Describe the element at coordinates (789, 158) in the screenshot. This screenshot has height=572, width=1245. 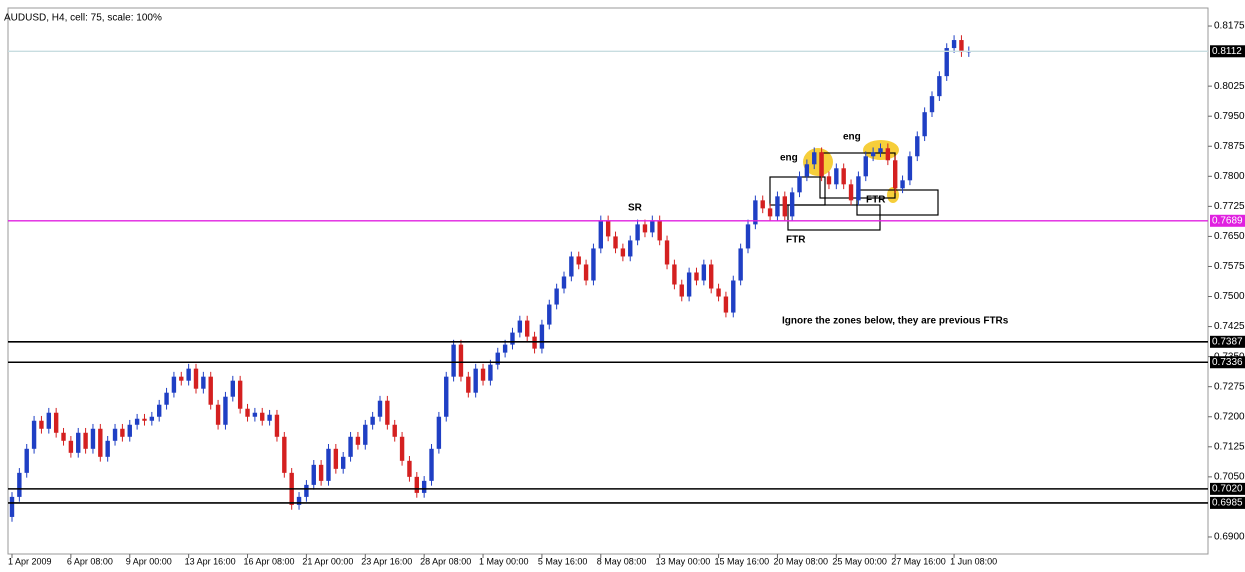
I see `annotation: eng` at that location.